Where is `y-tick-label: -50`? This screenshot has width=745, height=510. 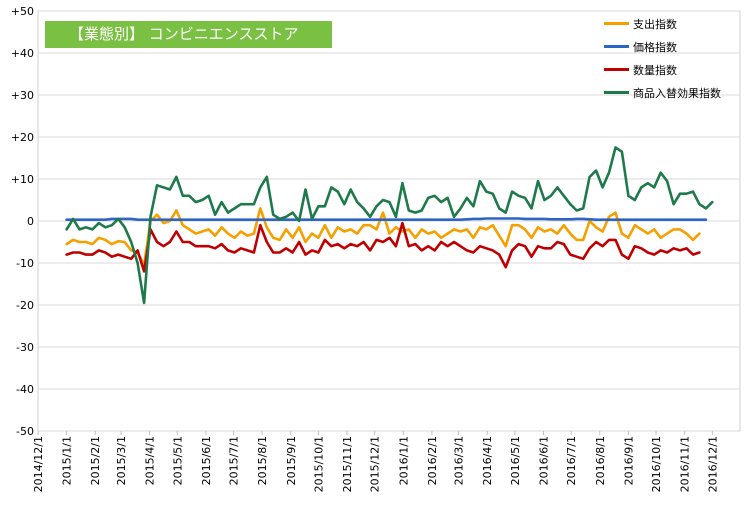
y-tick-label: -50 is located at coordinates (25, 431).